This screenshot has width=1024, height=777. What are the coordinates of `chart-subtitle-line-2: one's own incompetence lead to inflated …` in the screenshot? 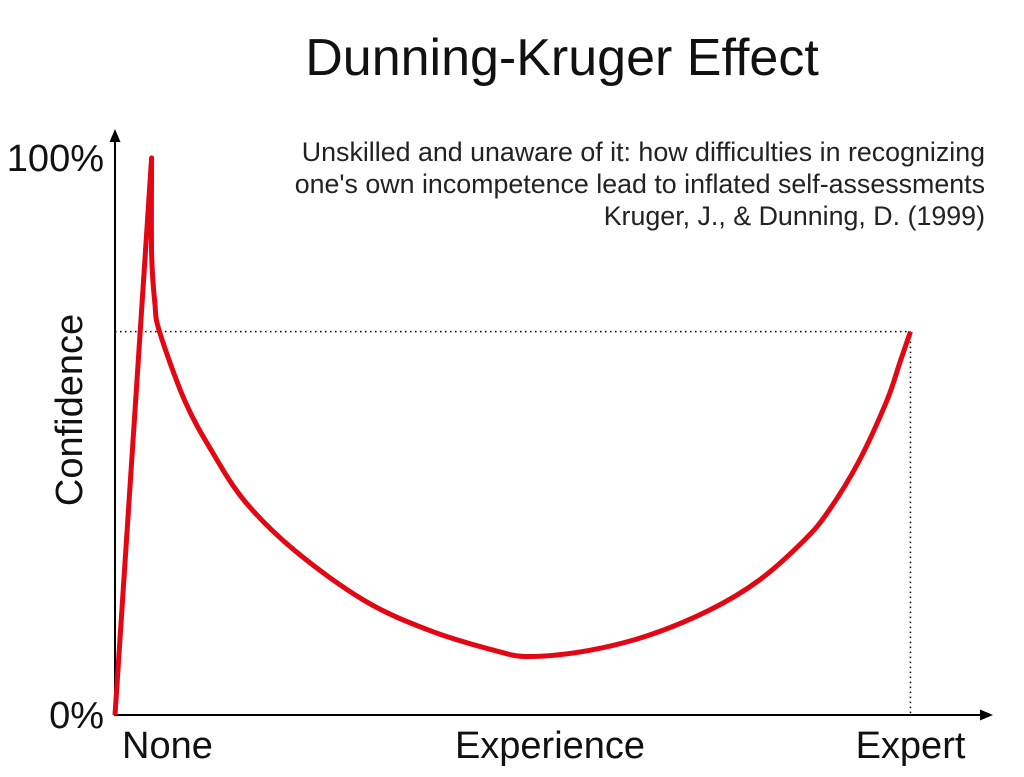 It's located at (640, 184).